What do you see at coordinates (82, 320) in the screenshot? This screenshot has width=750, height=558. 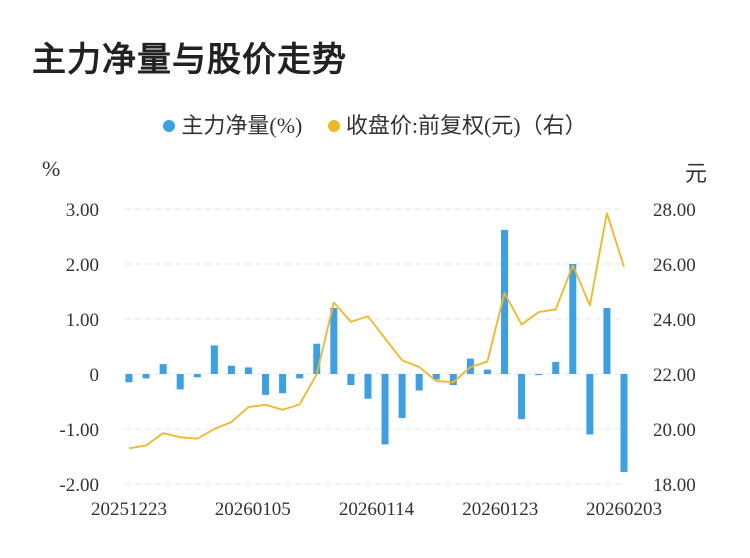 I see `left-tick-label: 1.00` at bounding box center [82, 320].